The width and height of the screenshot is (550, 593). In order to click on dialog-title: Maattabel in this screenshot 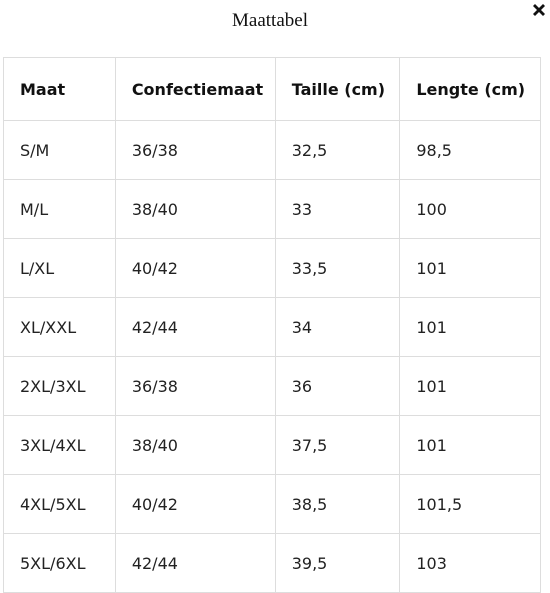, I will do `click(270, 20)`.